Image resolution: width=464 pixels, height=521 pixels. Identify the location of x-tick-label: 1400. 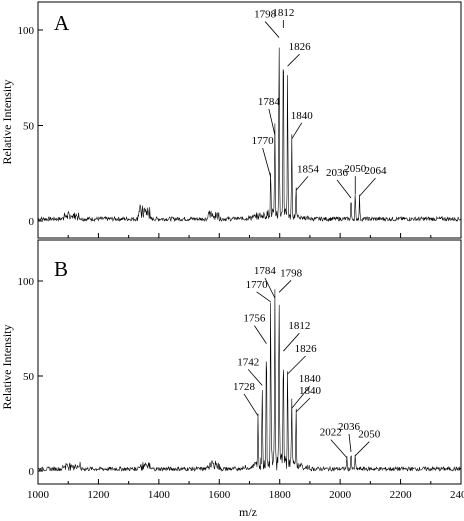
(159, 495).